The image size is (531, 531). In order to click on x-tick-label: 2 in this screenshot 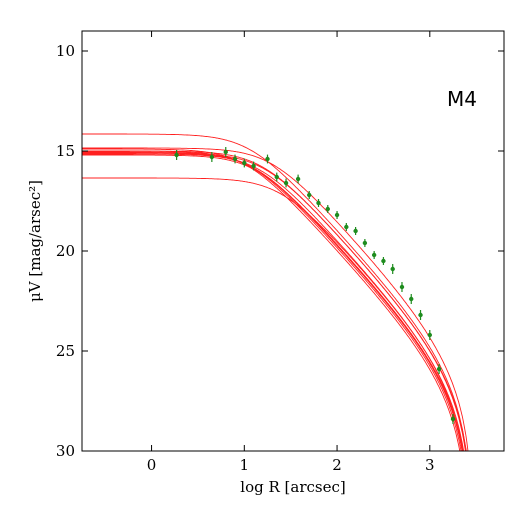, I will do `click(337, 465)`.